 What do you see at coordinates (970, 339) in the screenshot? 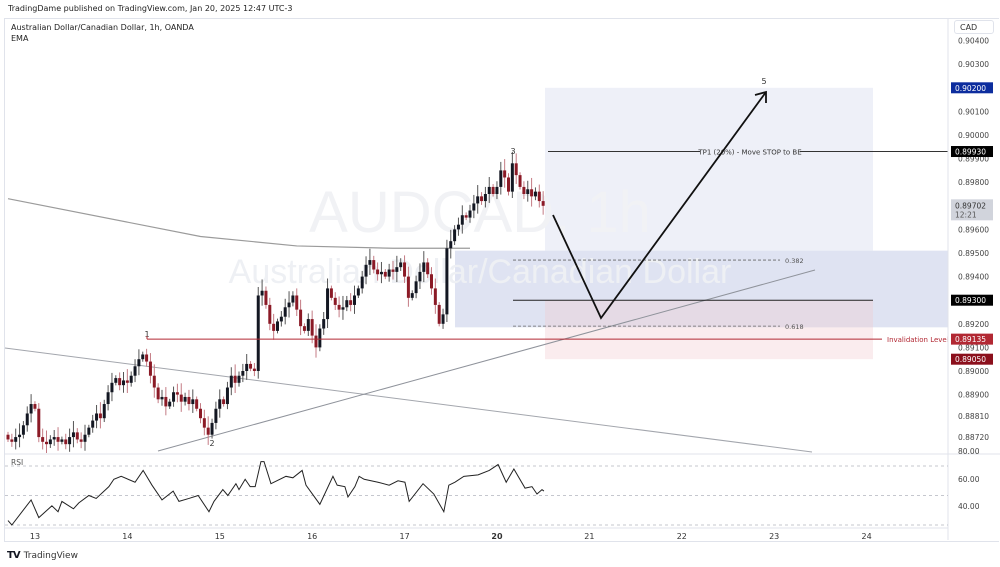
I see `invalidation-price-badge: 0.89135` at bounding box center [970, 339].